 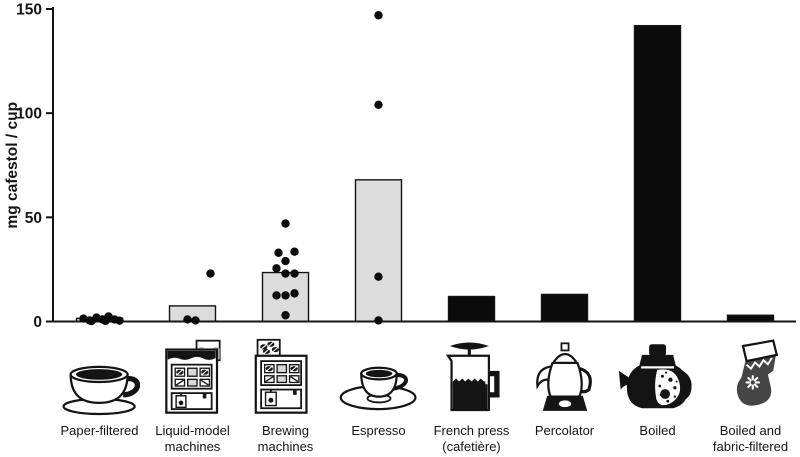 I want to click on category-liquid-model-machines: Liquid-model machines, so click(x=192, y=393).